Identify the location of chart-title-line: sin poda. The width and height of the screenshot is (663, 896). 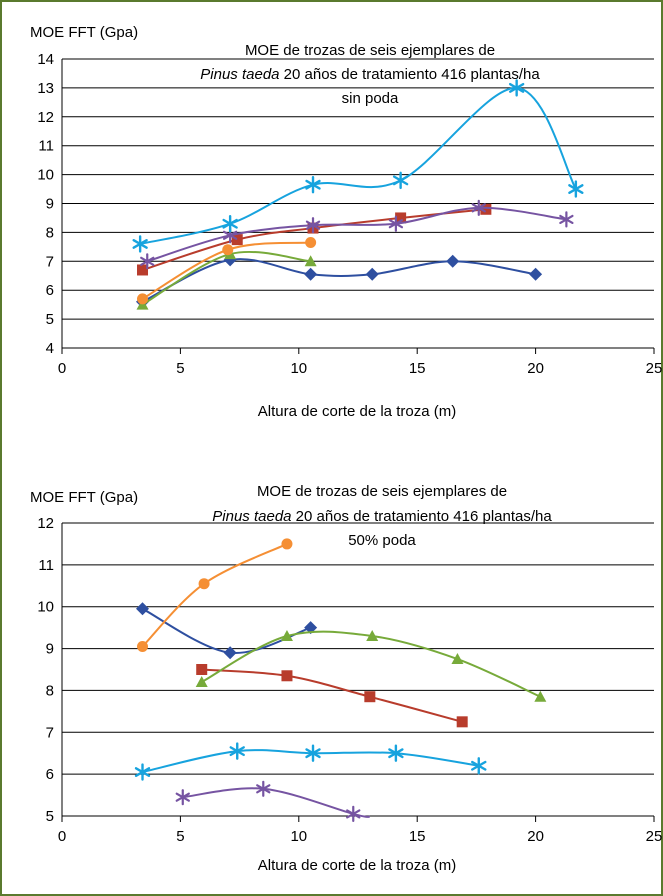
(370, 98).